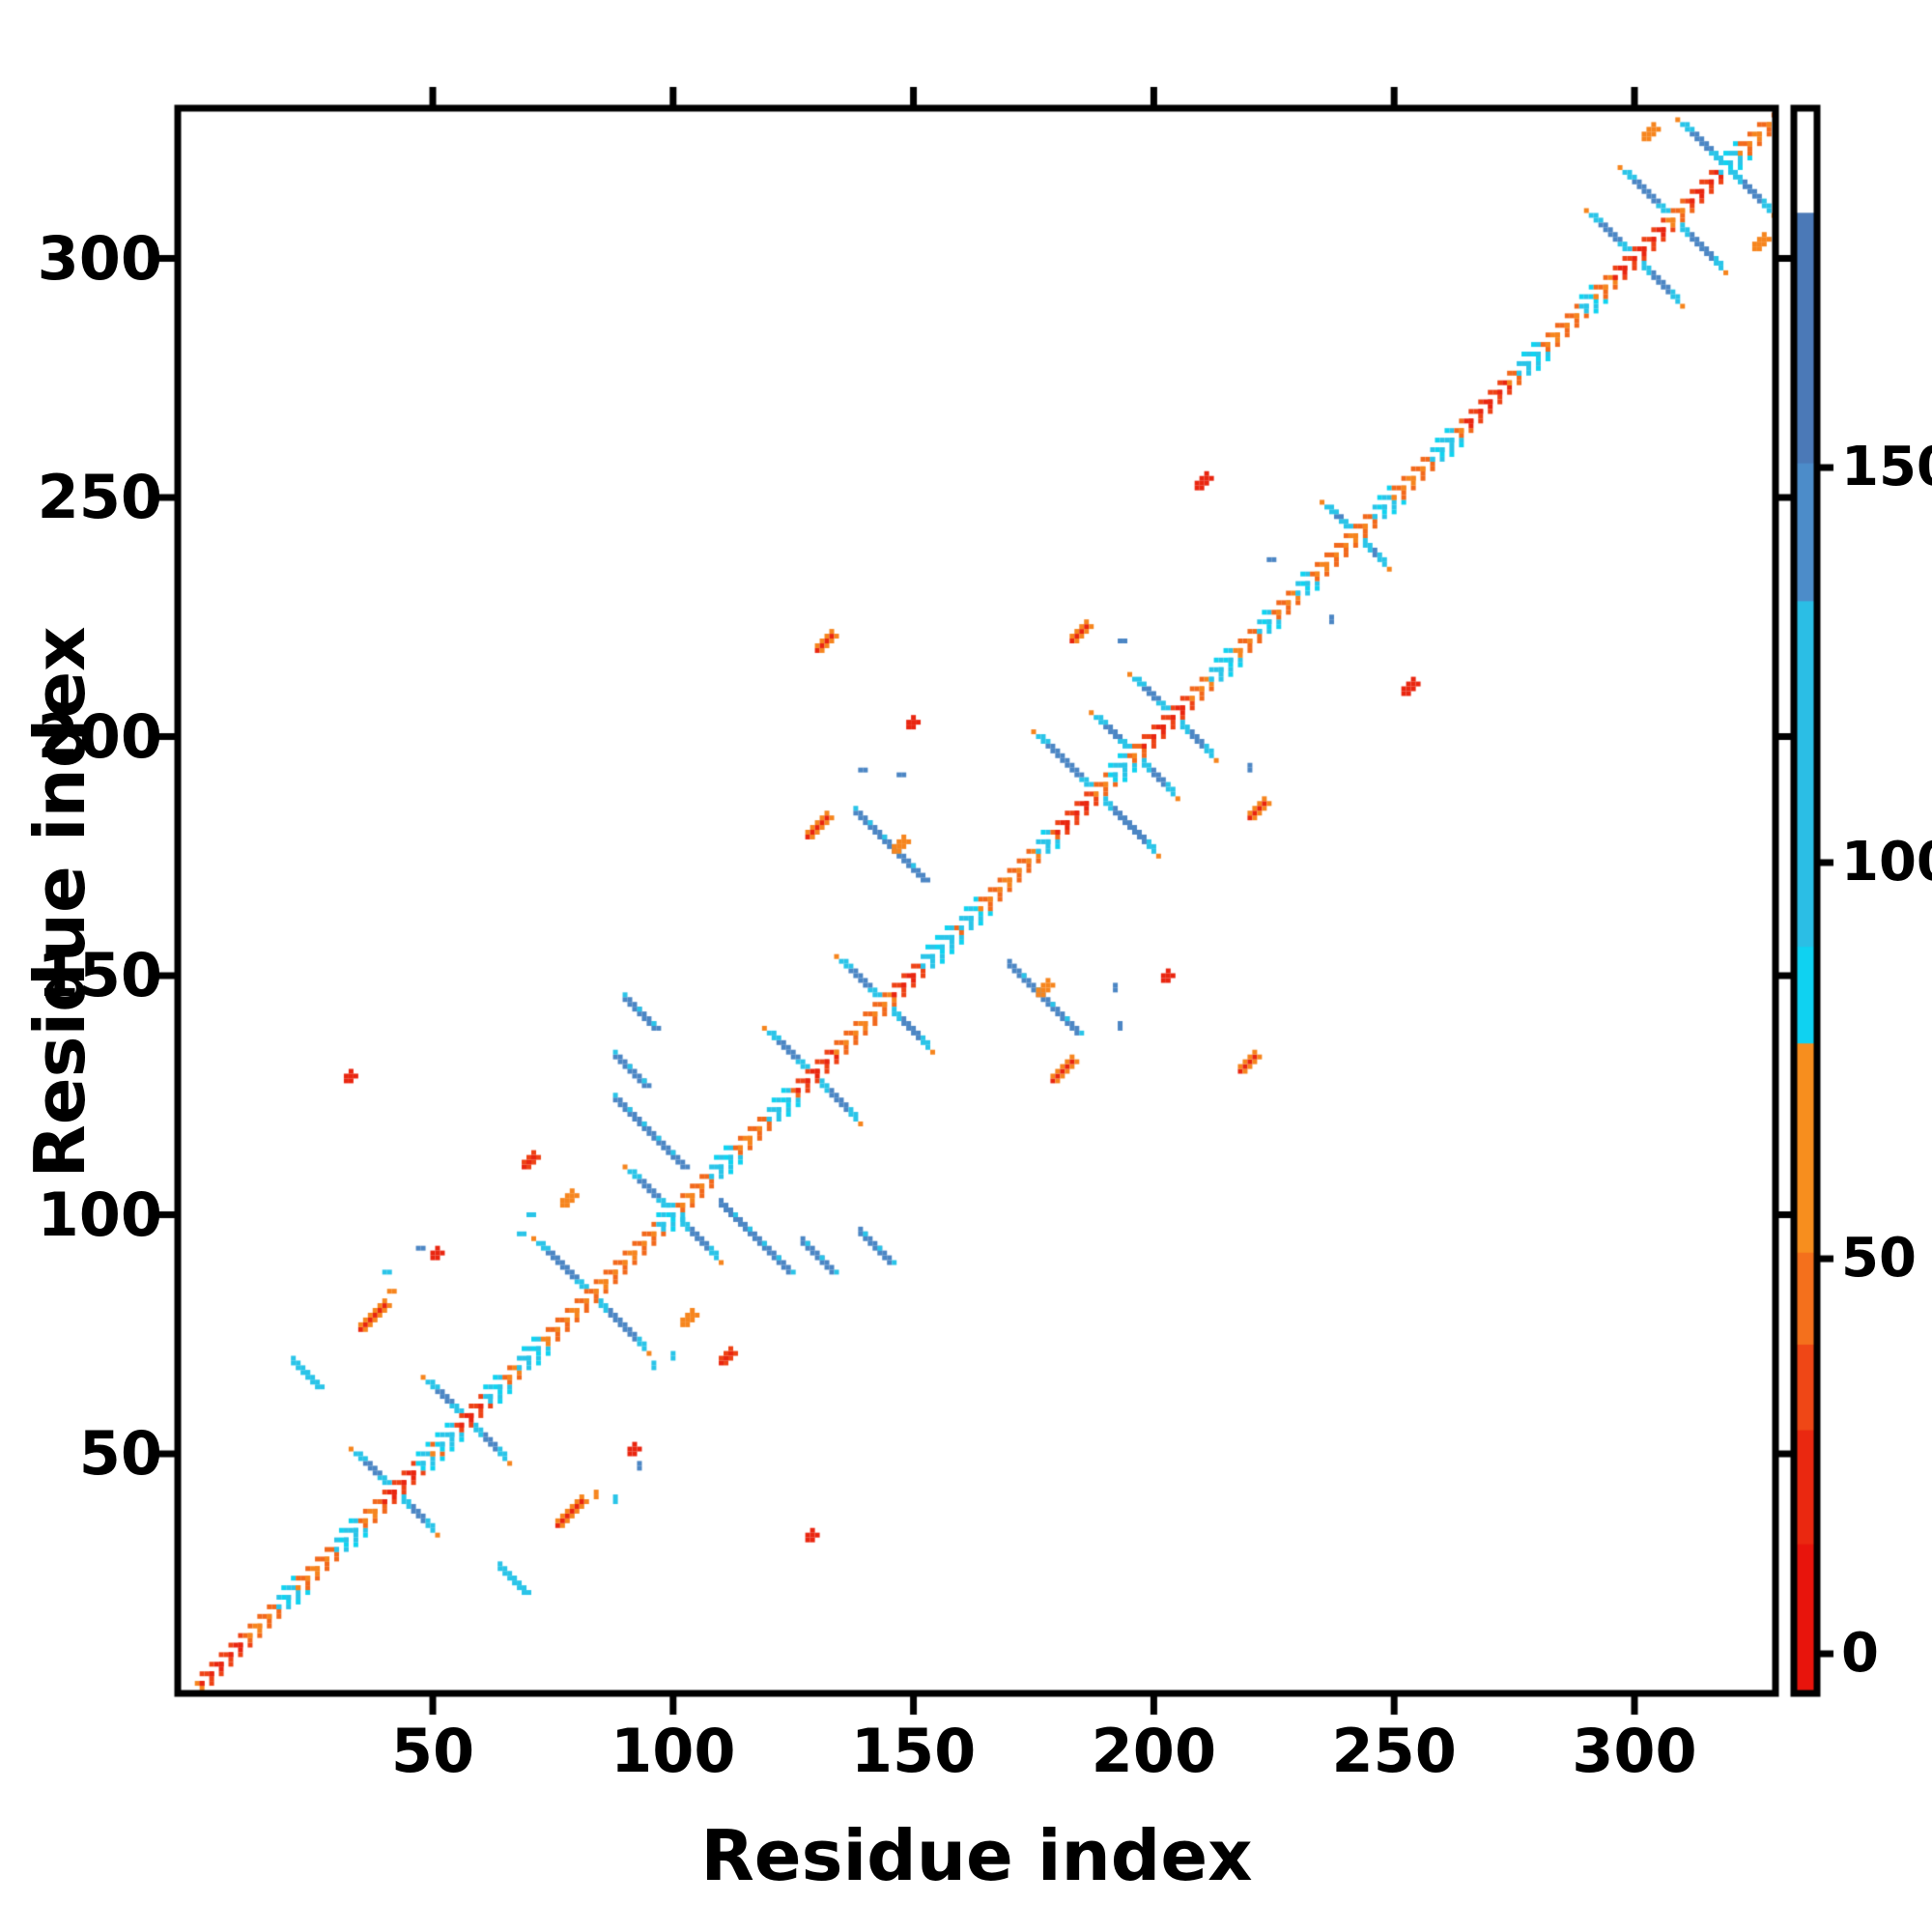  I want to click on x-tick-label: 100, so click(673, 1751).